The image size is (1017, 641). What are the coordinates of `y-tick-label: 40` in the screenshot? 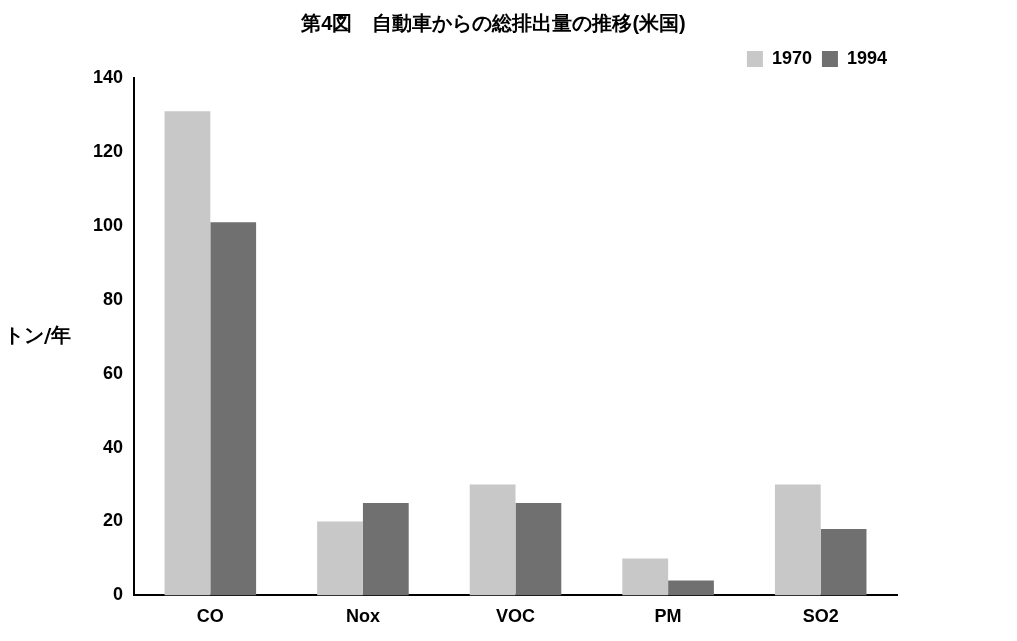 It's located at (113, 446).